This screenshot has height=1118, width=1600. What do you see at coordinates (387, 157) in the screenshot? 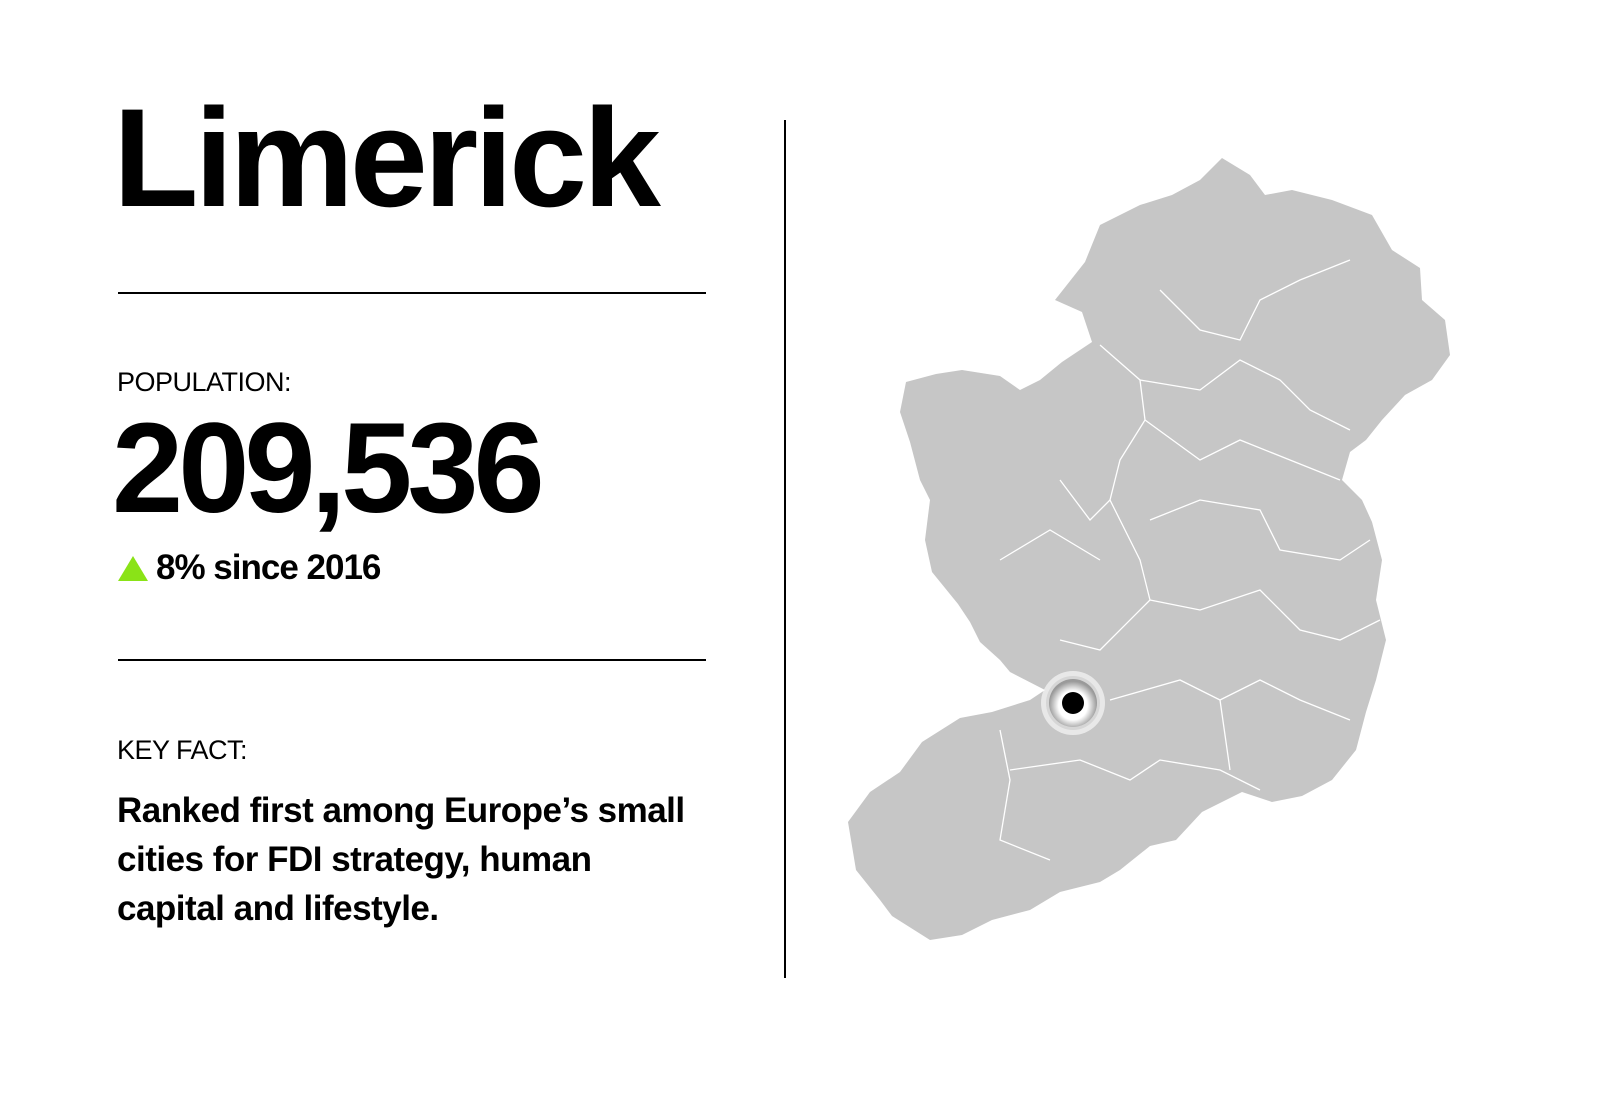
I see `city-title: Limerick` at bounding box center [387, 157].